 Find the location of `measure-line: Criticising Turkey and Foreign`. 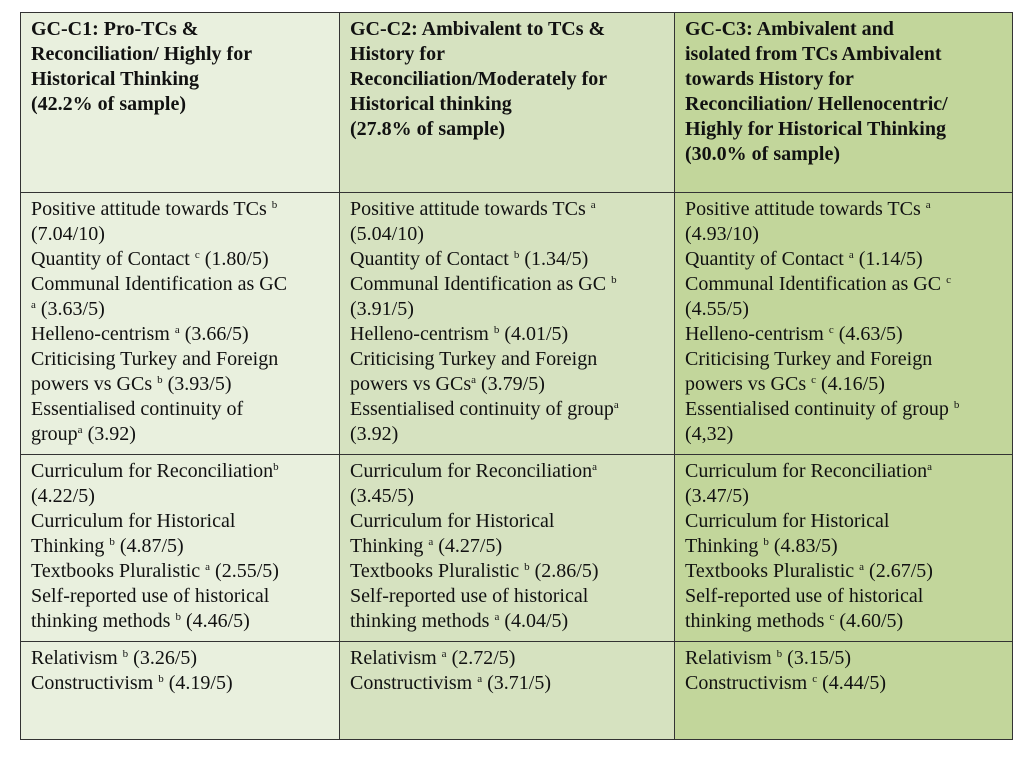

measure-line: Criticising Turkey and Foreign is located at coordinates (180, 359).